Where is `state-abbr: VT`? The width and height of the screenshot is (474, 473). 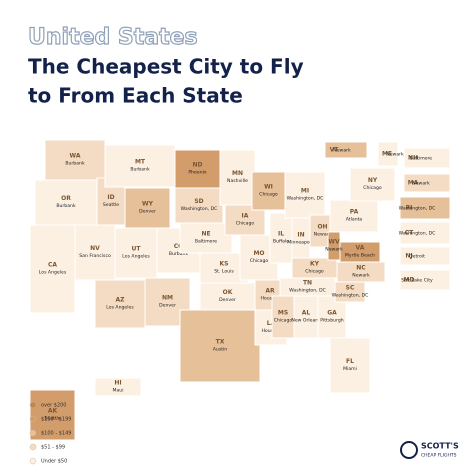 state-abbr: VT is located at coordinates (335, 150).